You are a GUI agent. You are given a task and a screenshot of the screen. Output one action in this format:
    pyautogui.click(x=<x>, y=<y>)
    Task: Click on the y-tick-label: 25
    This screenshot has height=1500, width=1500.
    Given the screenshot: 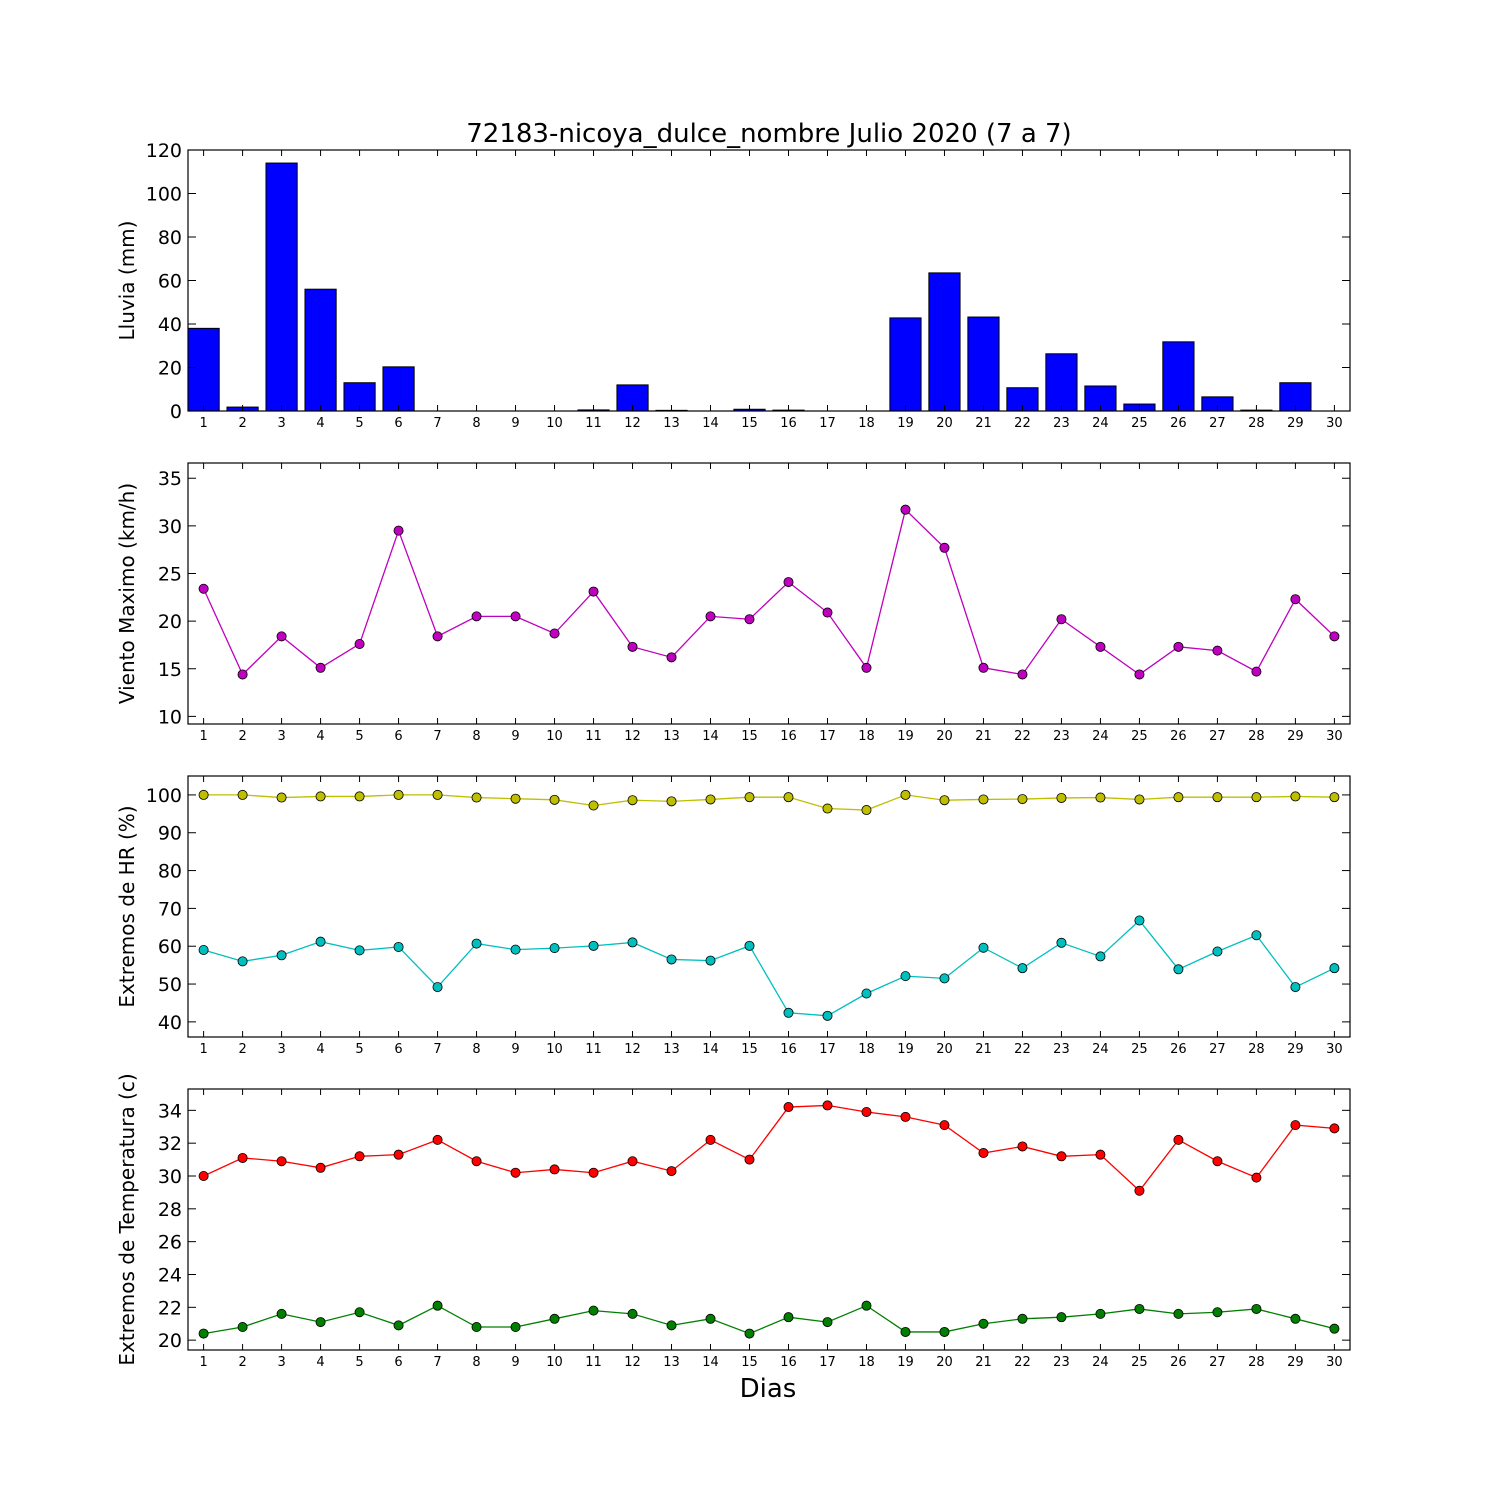 What is the action you would take?
    pyautogui.click(x=170, y=574)
    